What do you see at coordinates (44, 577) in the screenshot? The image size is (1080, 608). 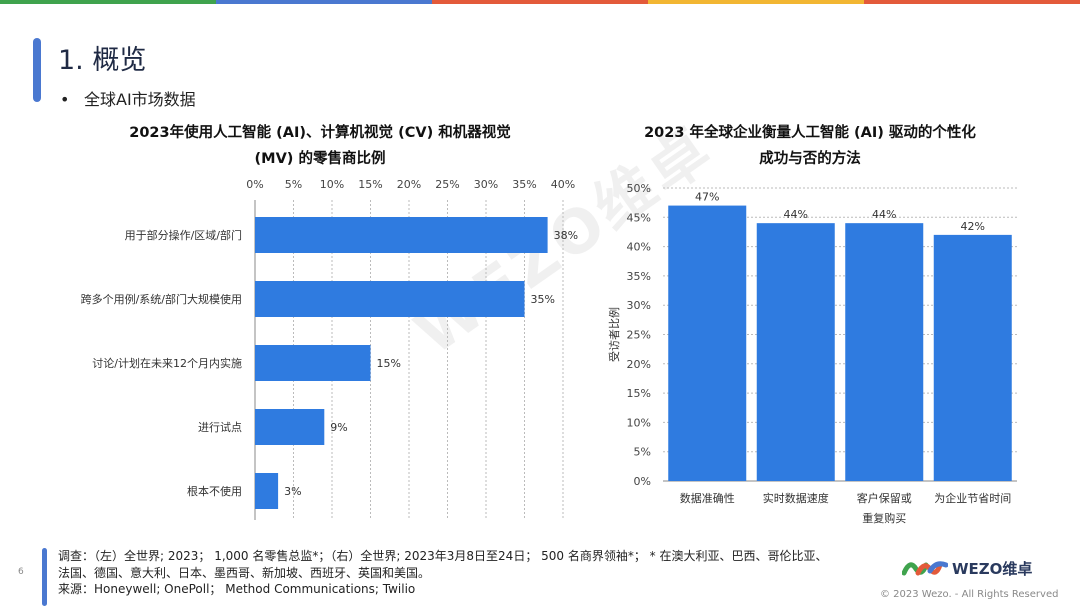 I see `footer-accent-bar` at bounding box center [44, 577].